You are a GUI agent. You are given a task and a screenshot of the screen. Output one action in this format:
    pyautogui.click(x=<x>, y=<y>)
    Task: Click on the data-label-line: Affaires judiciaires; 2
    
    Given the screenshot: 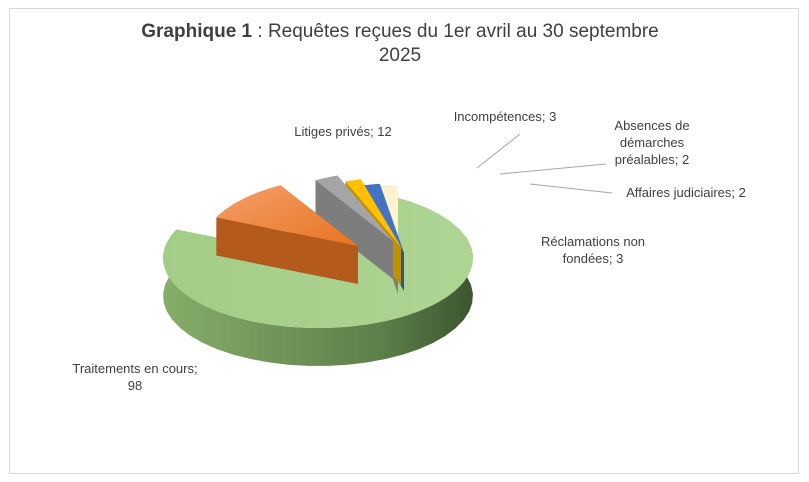 What is the action you would take?
    pyautogui.click(x=686, y=192)
    